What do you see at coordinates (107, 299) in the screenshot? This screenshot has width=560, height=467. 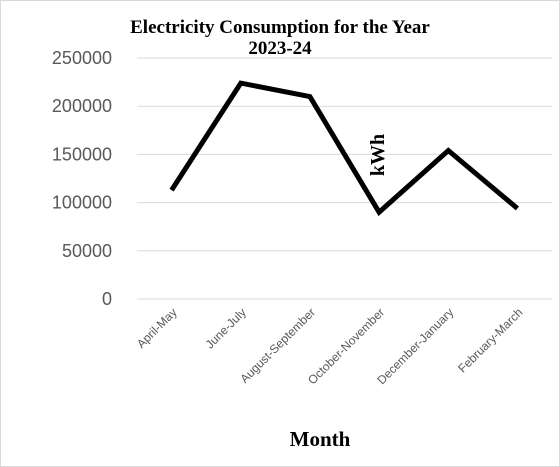 I see `y-tick-label: 0` at bounding box center [107, 299].